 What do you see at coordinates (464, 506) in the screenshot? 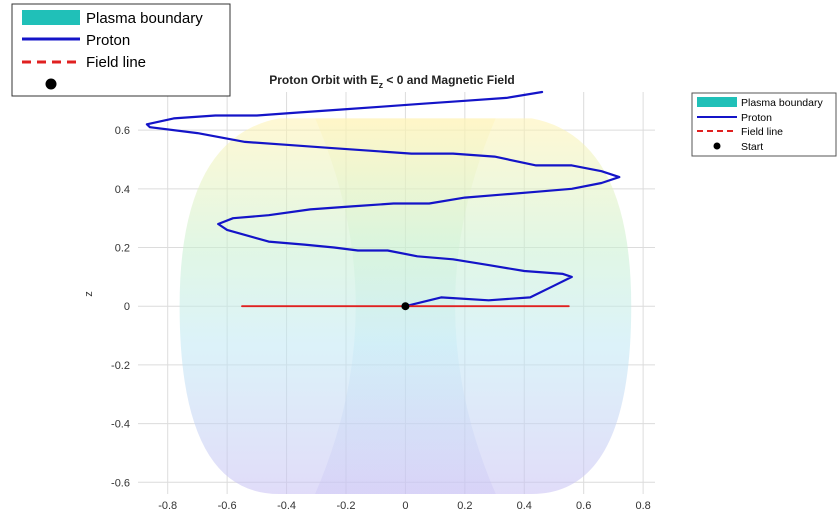
I see `x-tick-label: 0.2` at bounding box center [464, 506].